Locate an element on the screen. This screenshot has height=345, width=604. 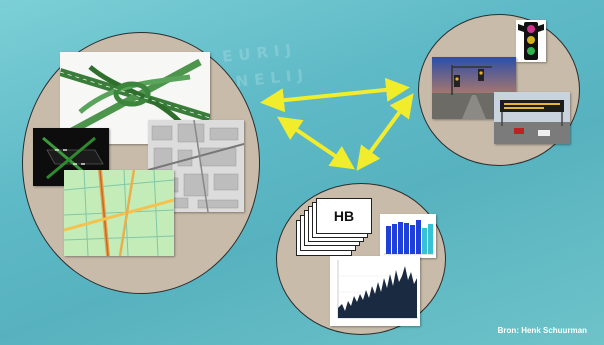
arrow-control-data is located at coordinates (385, 132).